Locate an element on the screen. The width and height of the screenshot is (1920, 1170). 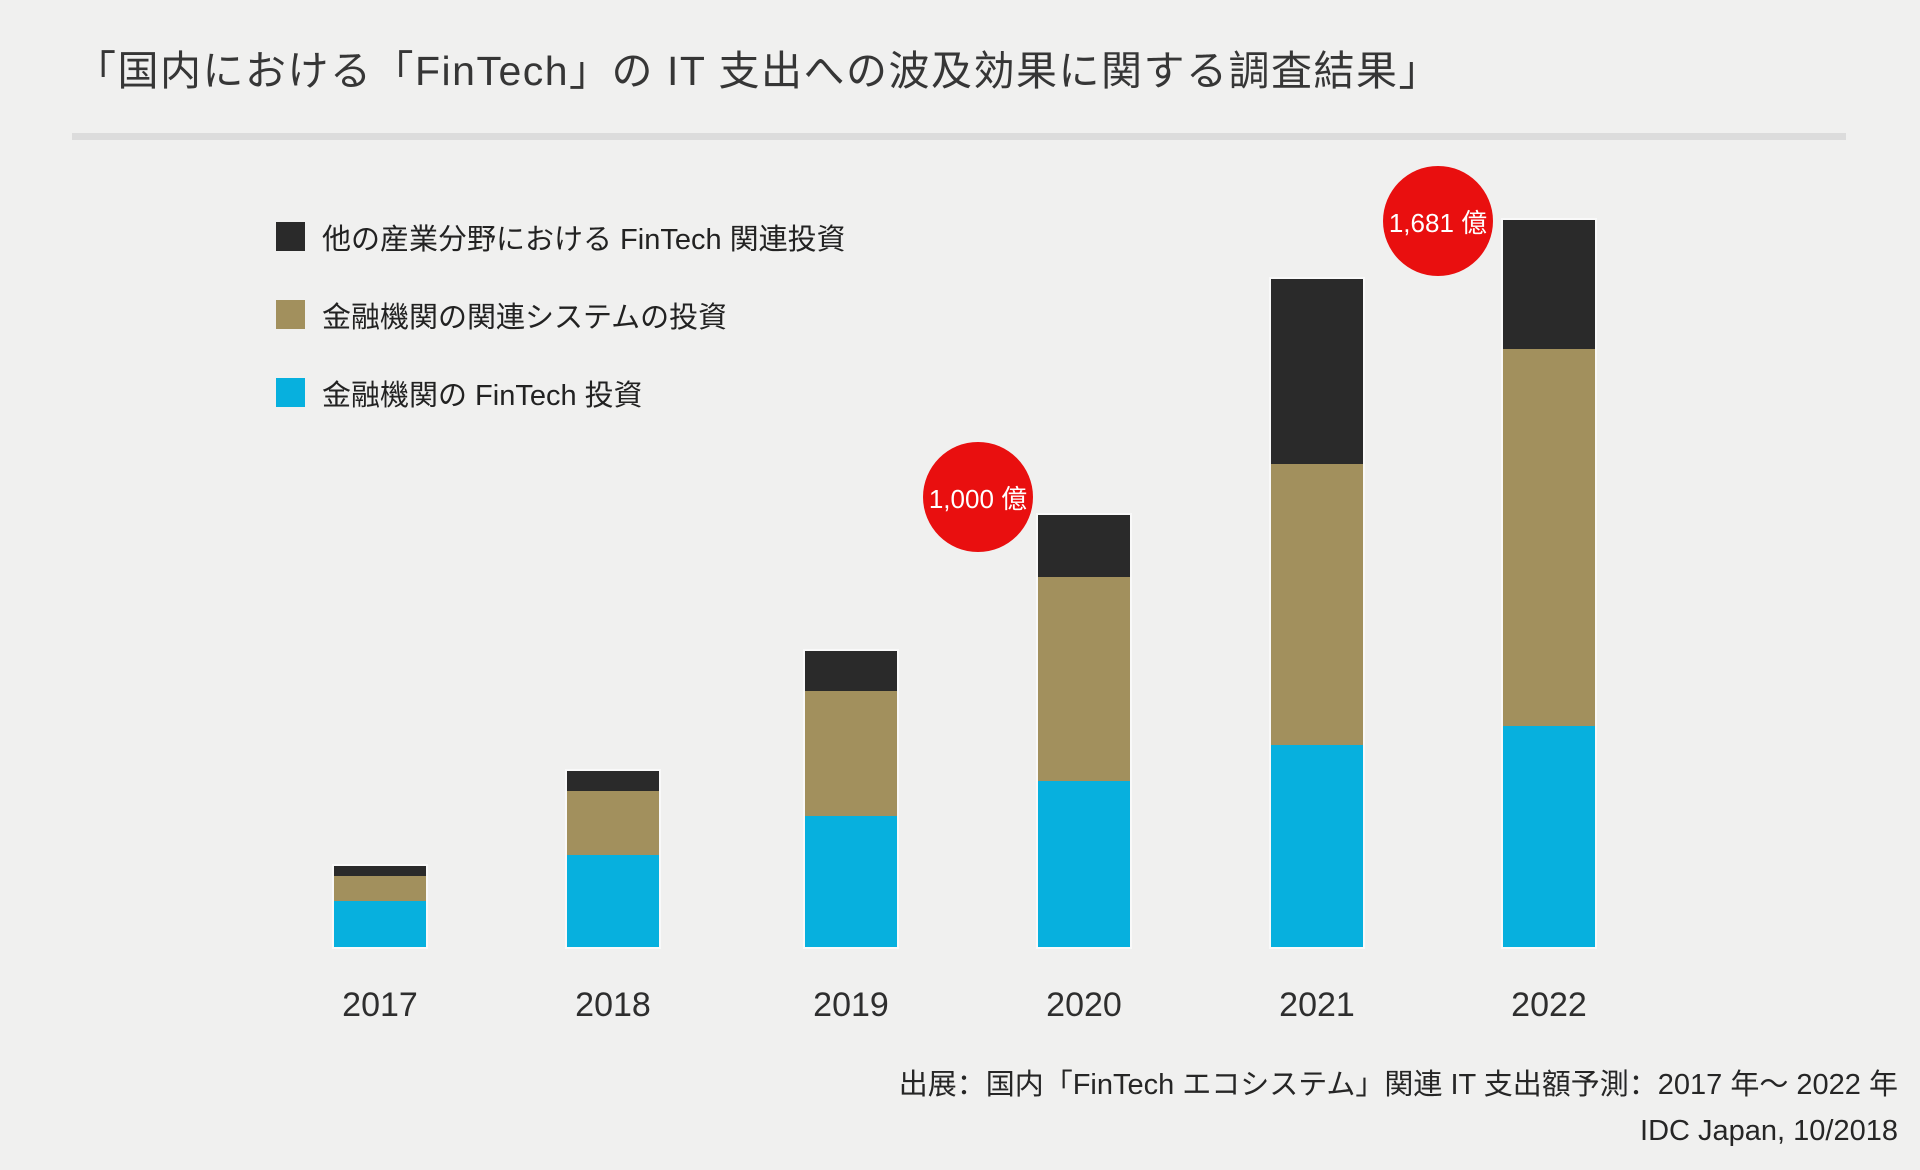
bar-2022 is located at coordinates (1549, 583).